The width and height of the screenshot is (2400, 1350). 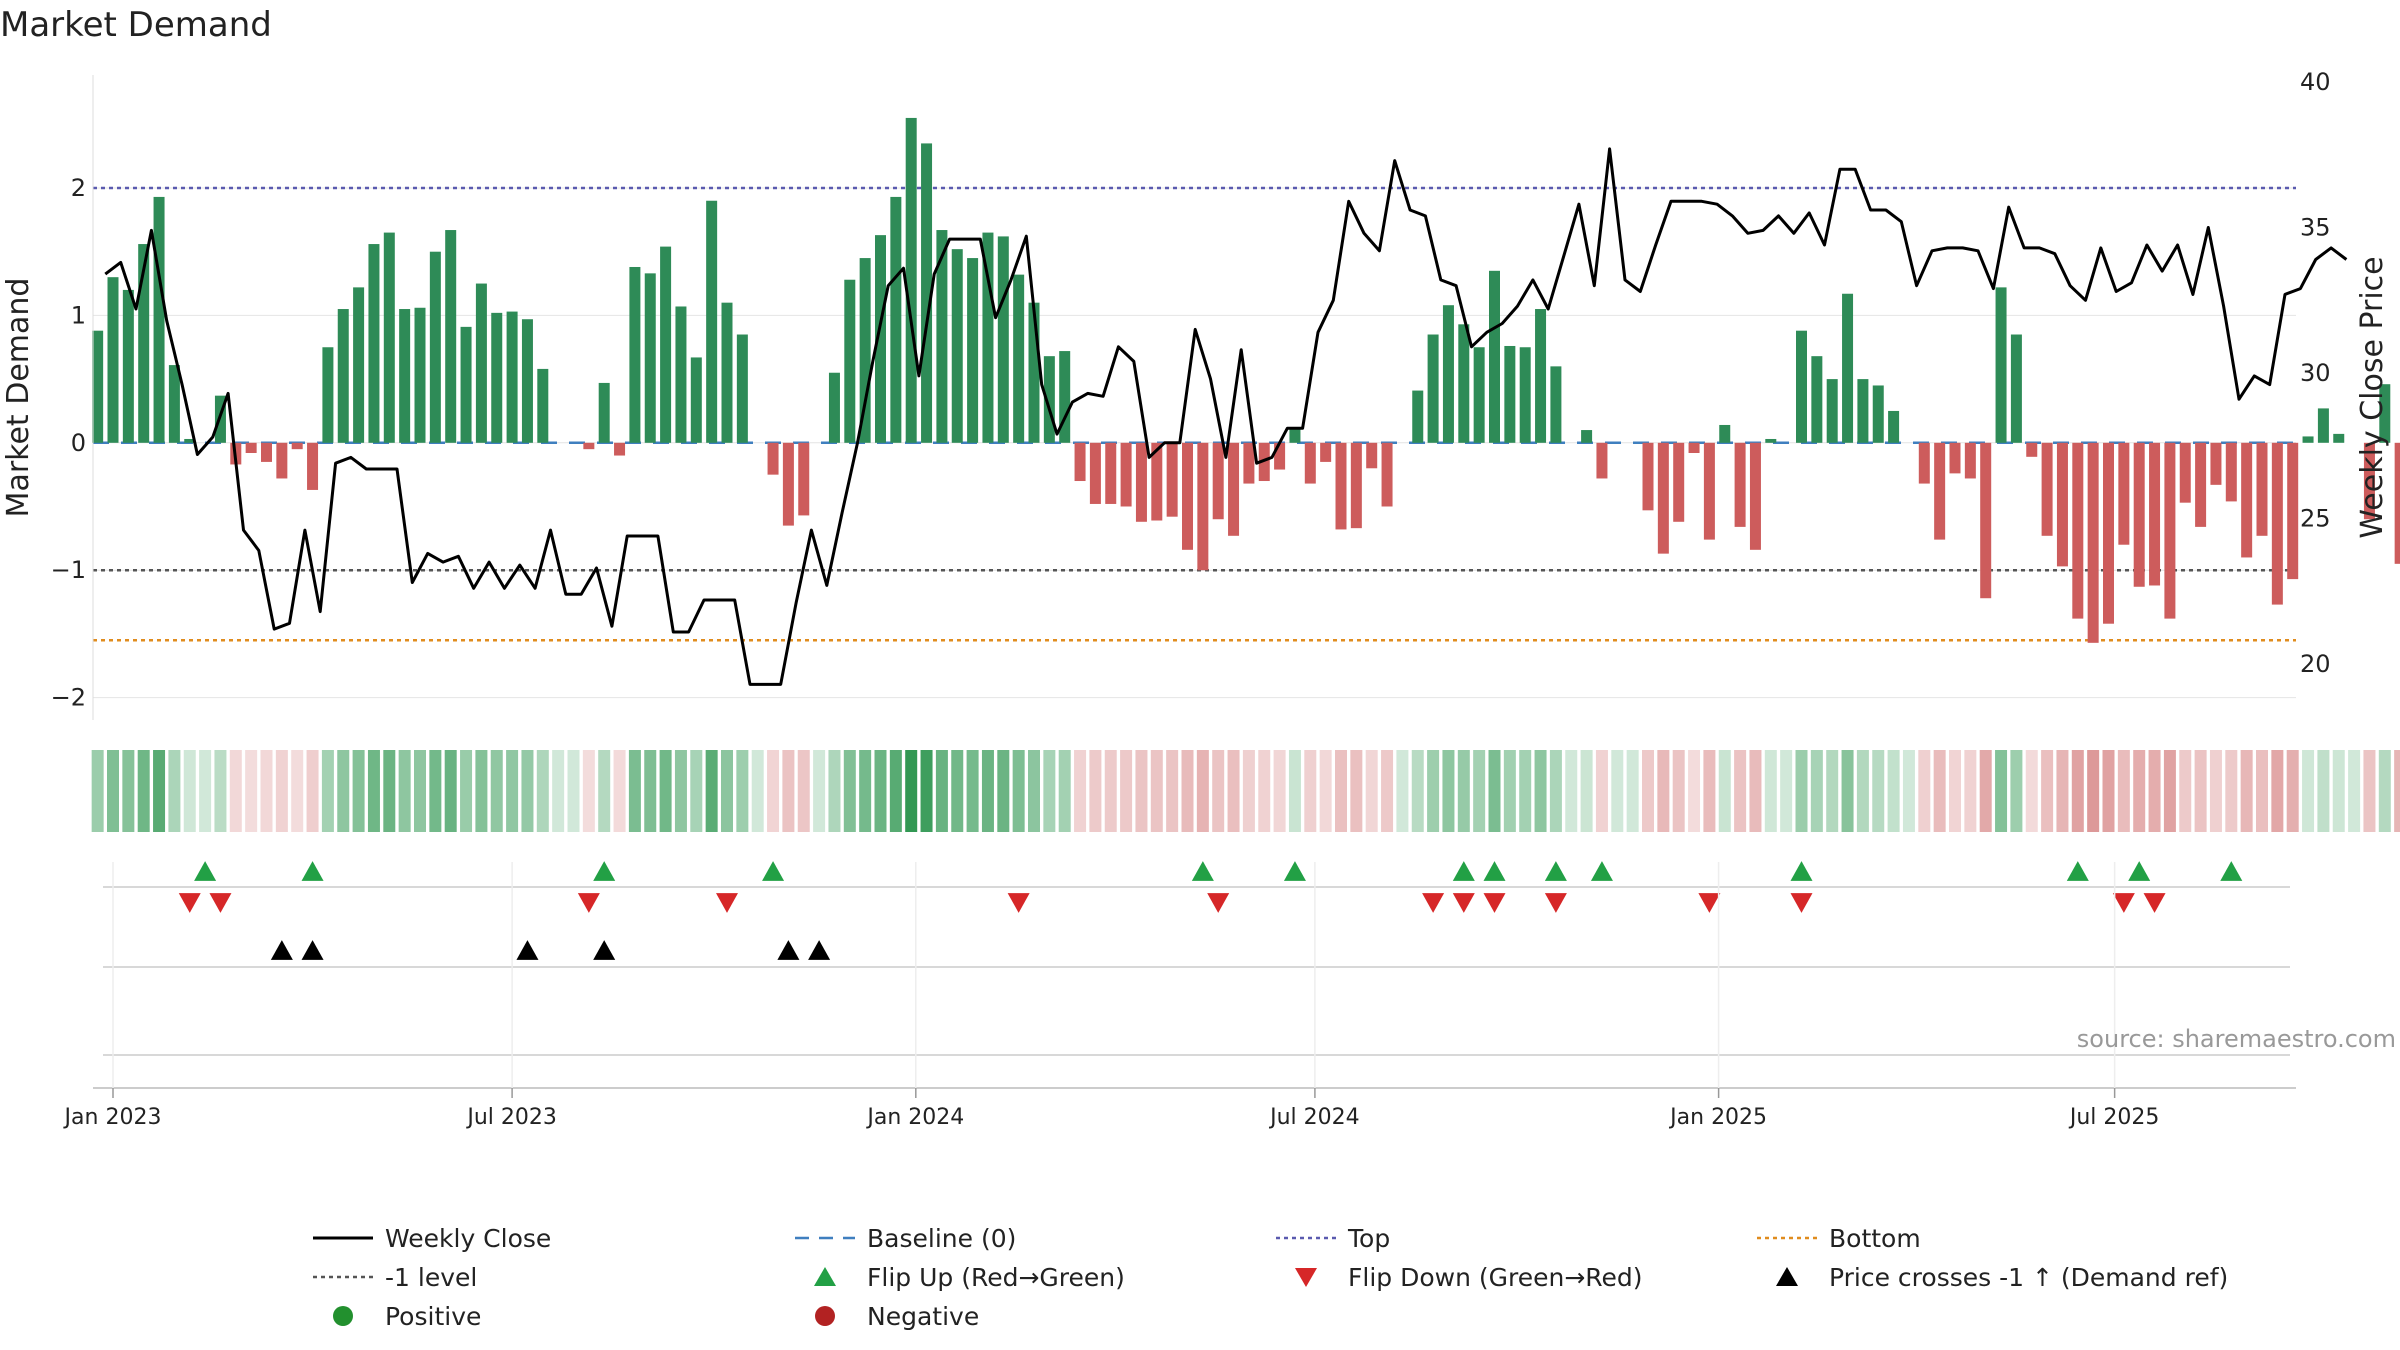 I want to click on legend-item: Flip Up (Red→Green), so click(x=969, y=1277).